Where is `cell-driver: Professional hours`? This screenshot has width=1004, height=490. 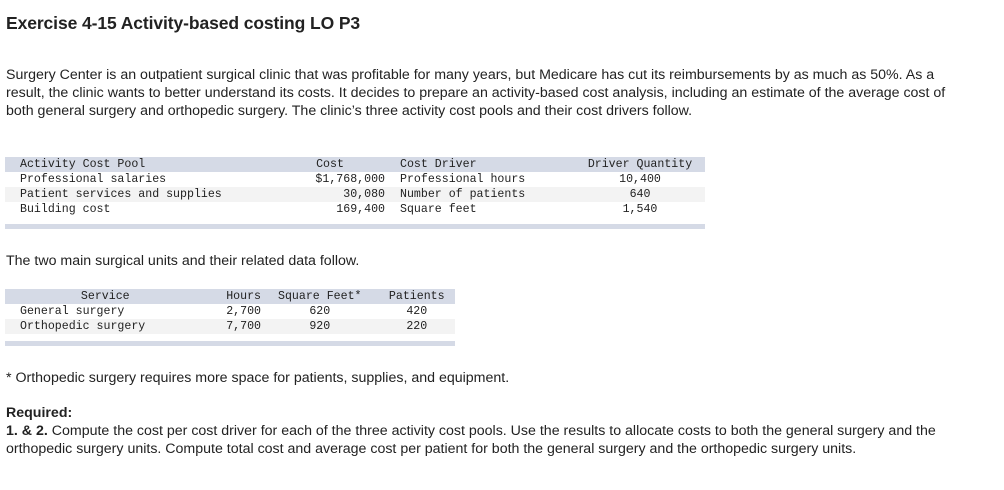 cell-driver: Professional hours is located at coordinates (463, 179).